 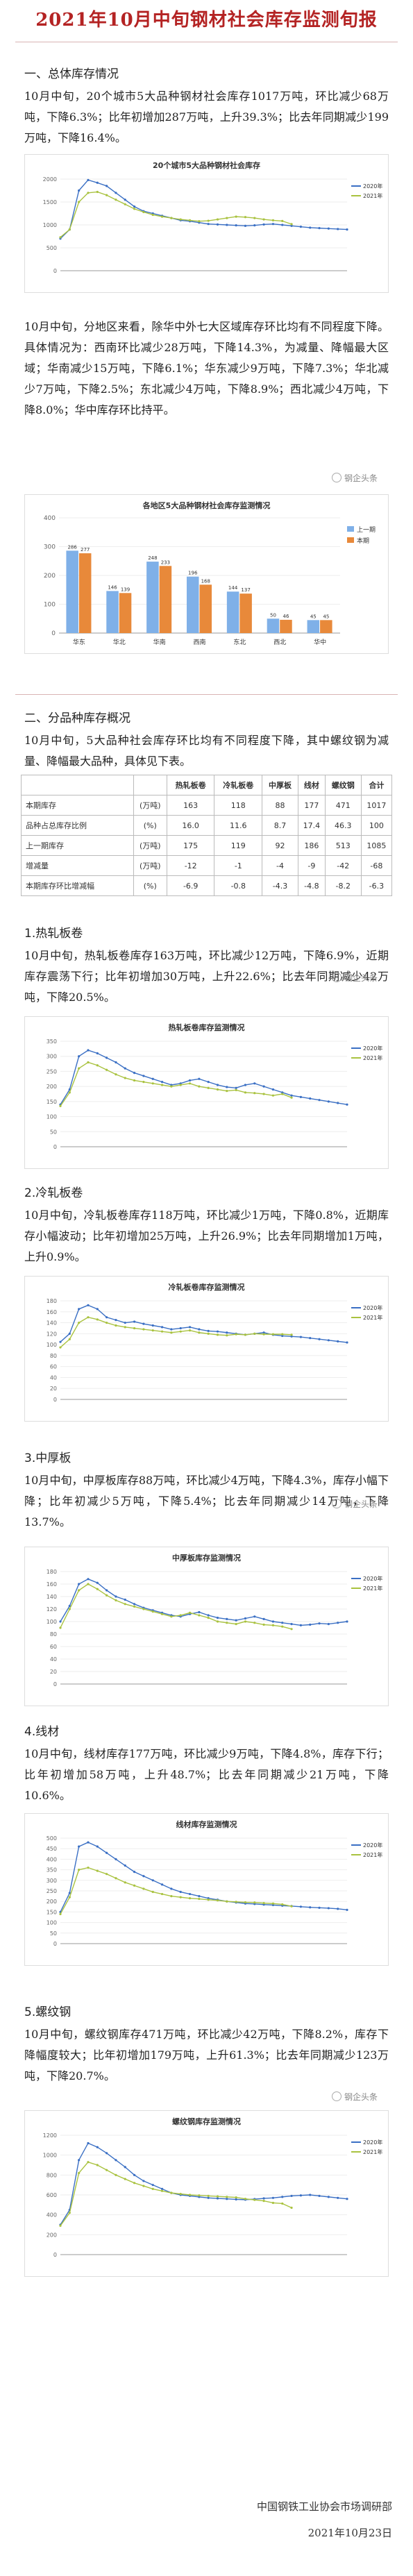 I want to click on x-tick-label: 华东, so click(x=79, y=642).